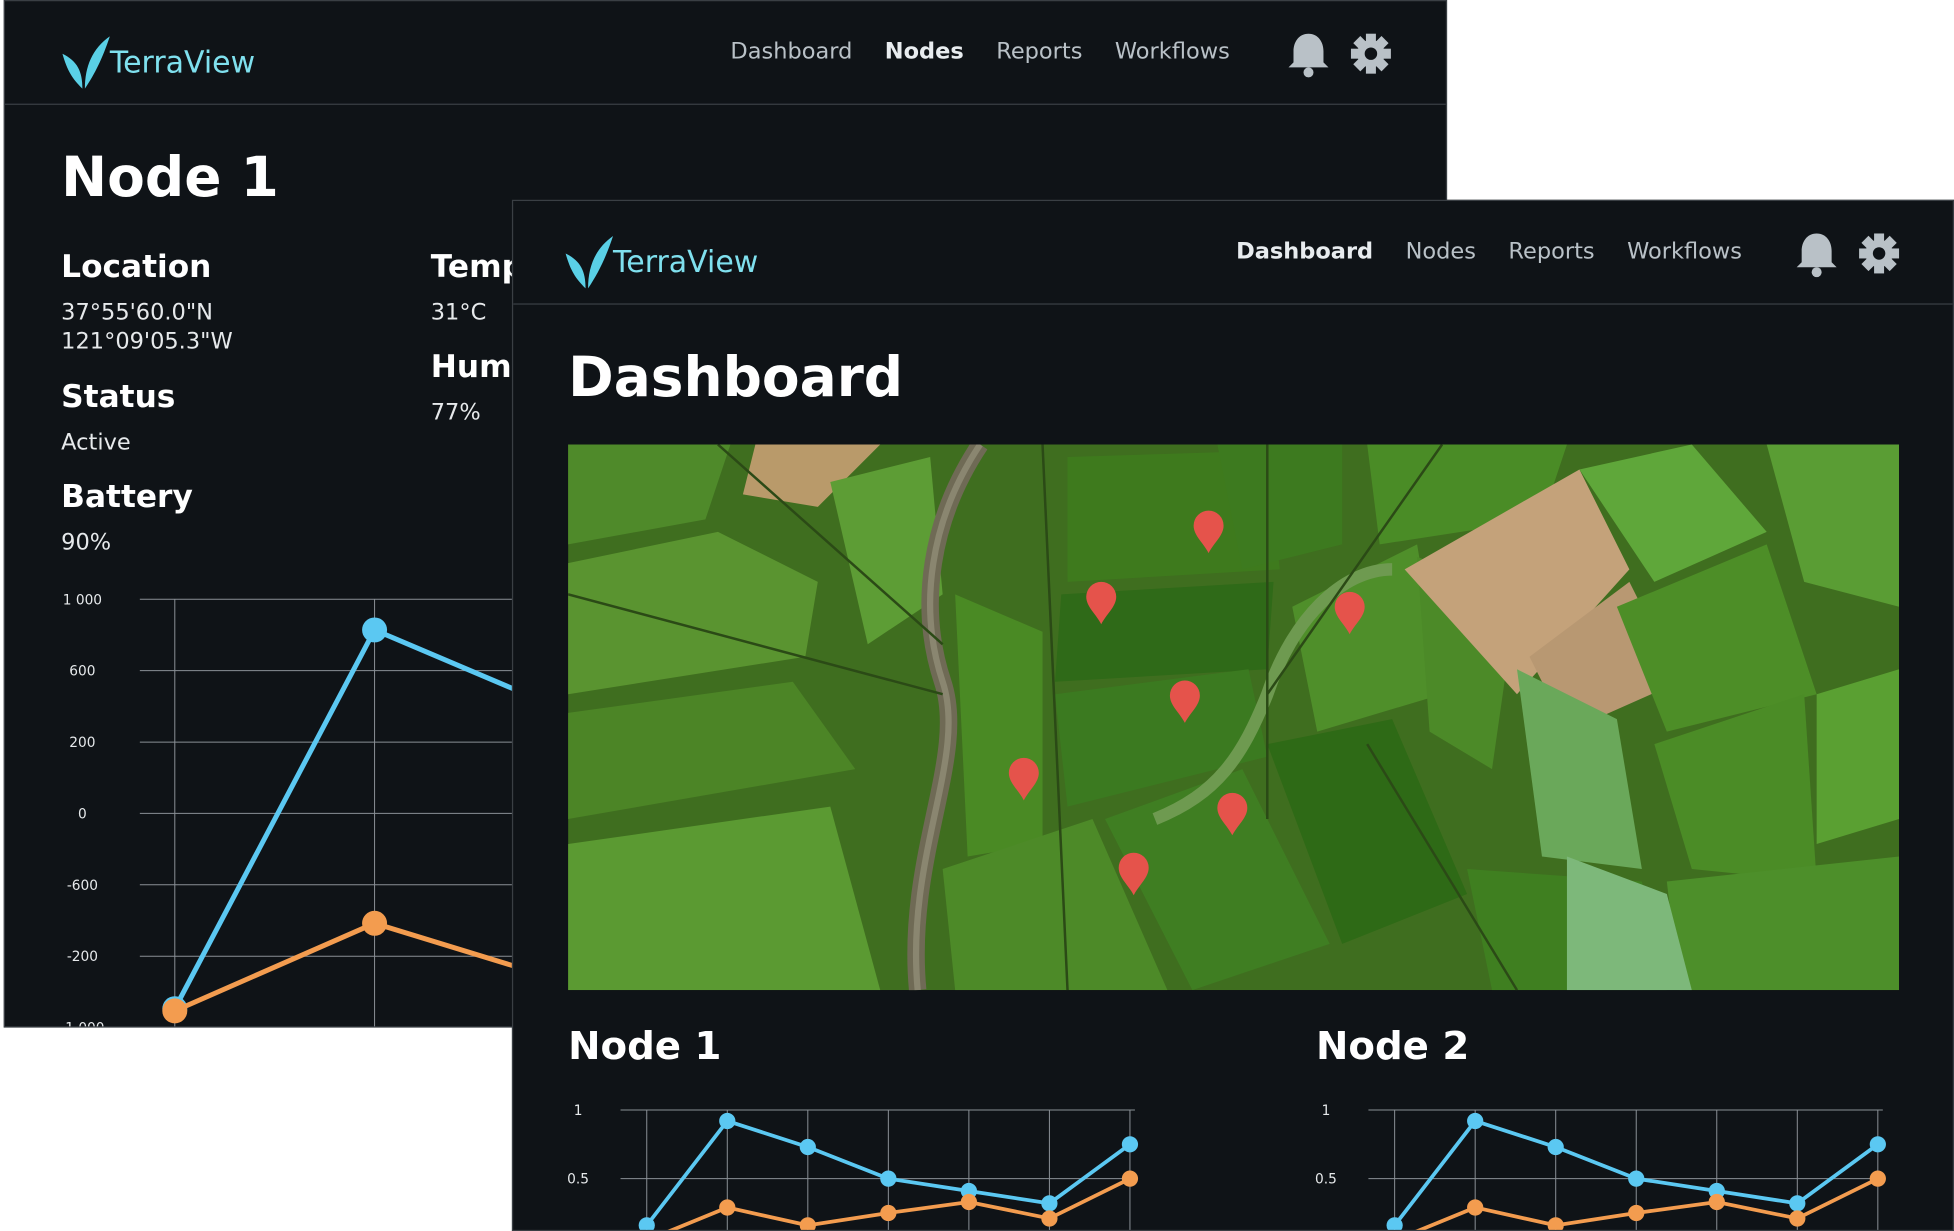  Describe the element at coordinates (137, 312) in the screenshot. I see `field-value: 37°55'60.0"N` at that location.